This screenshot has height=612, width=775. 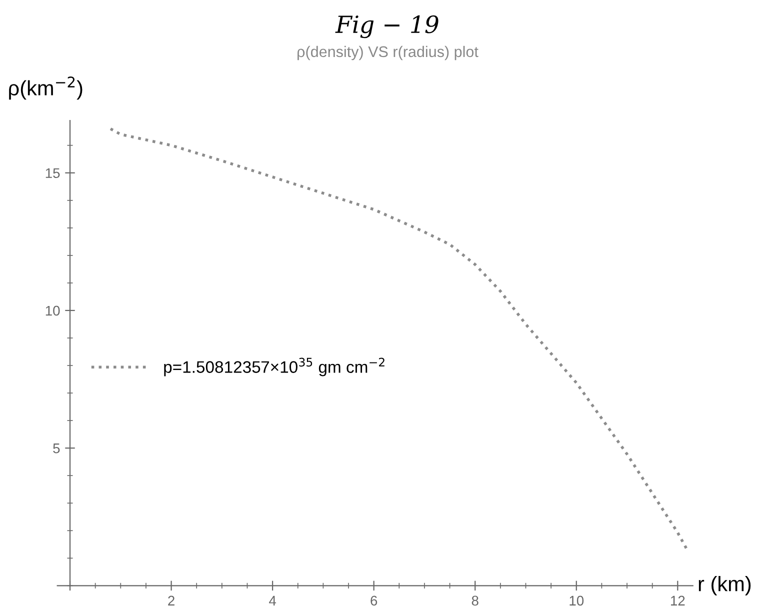 I want to click on x-tick-label: 4, so click(x=272, y=601).